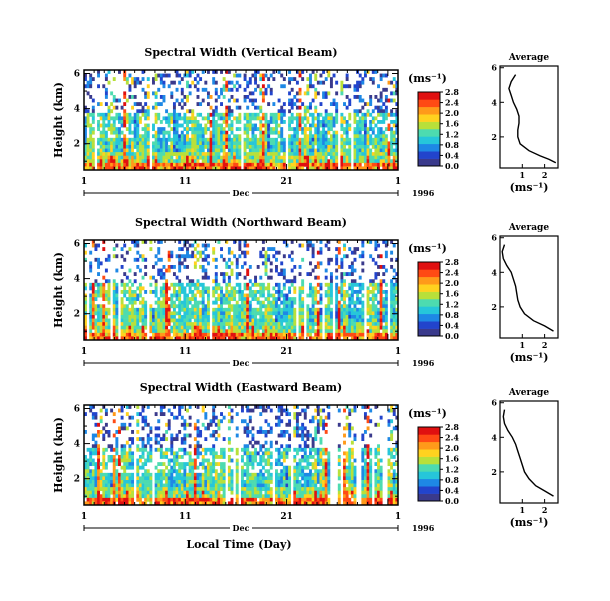 Image resolution: width=610 pixels, height=601 pixels. Describe the element at coordinates (528, 58) in the screenshot. I see `profile-title: Average` at that location.